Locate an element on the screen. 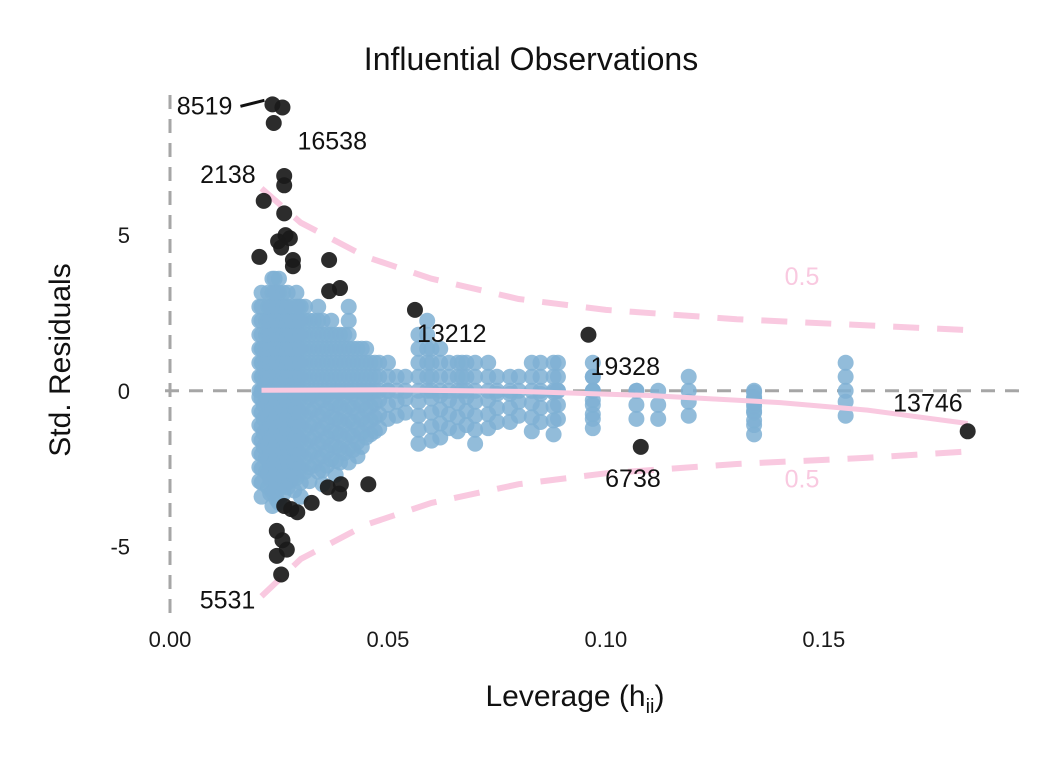 The width and height of the screenshot is (1062, 767). cooks-contour-upper is located at coordinates (613, 260).